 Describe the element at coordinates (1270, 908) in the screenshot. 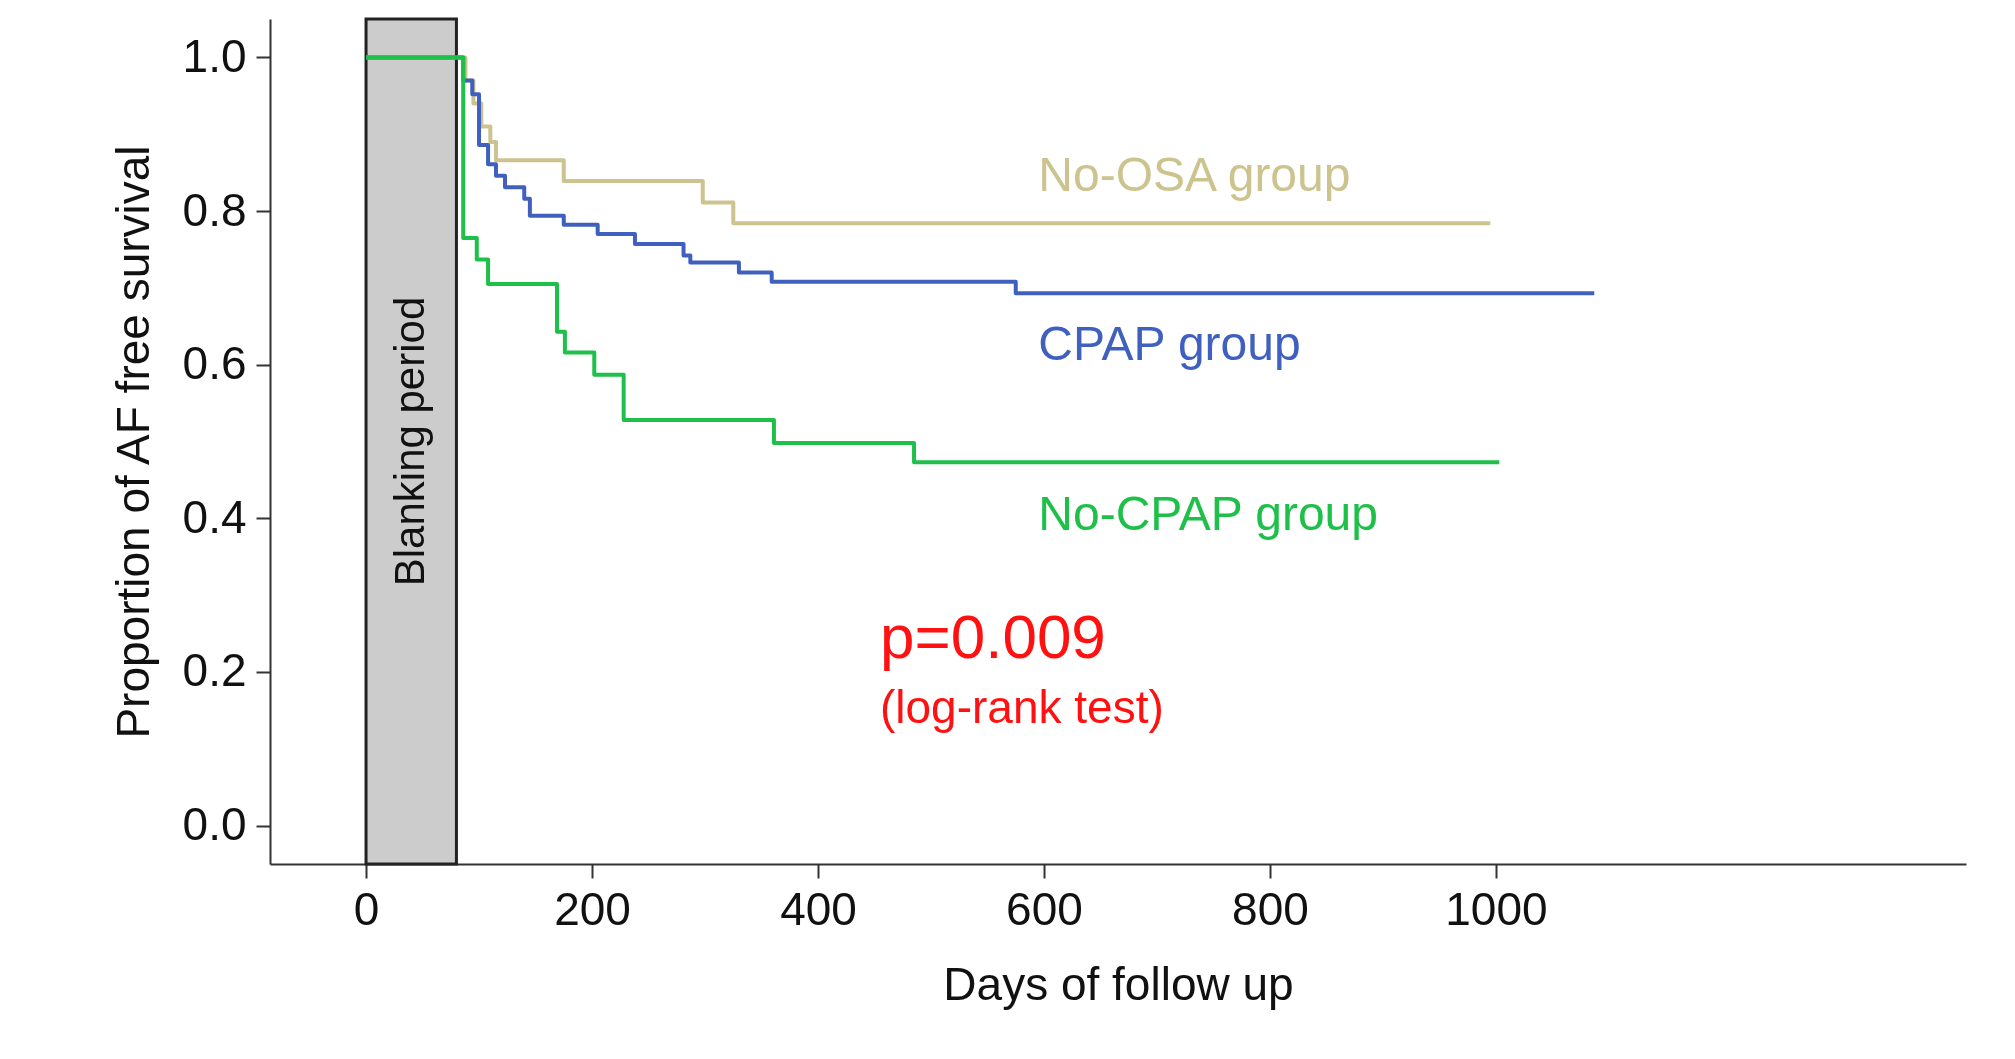

I see `x-tick-label: 800` at that location.